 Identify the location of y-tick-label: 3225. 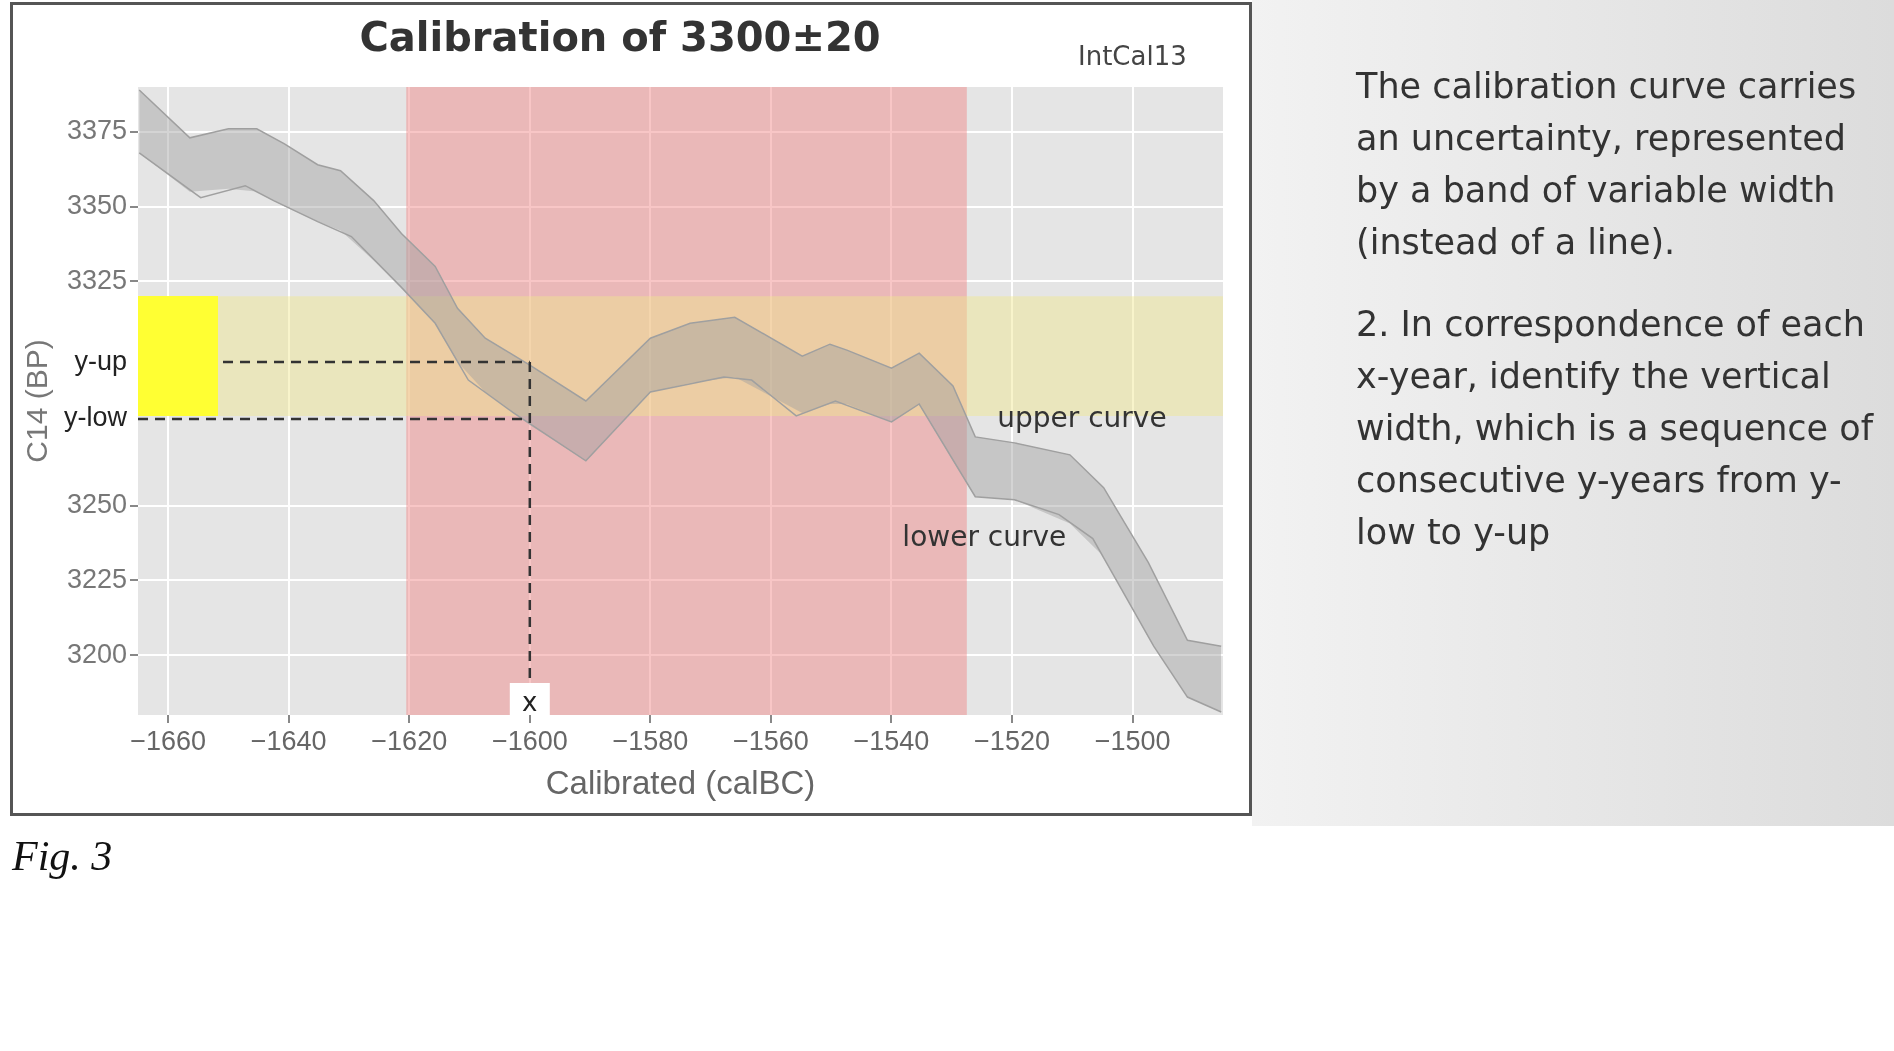
(96, 578).